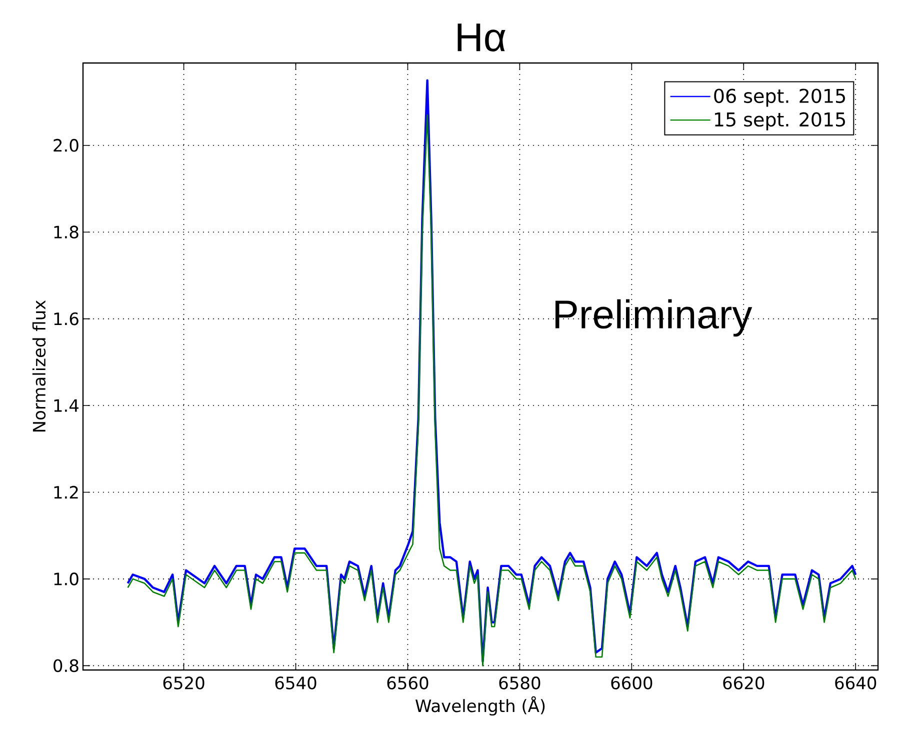 The image size is (913, 732). Describe the element at coordinates (779, 97) in the screenshot. I see `legend-label: 06 sept. 2015` at that location.